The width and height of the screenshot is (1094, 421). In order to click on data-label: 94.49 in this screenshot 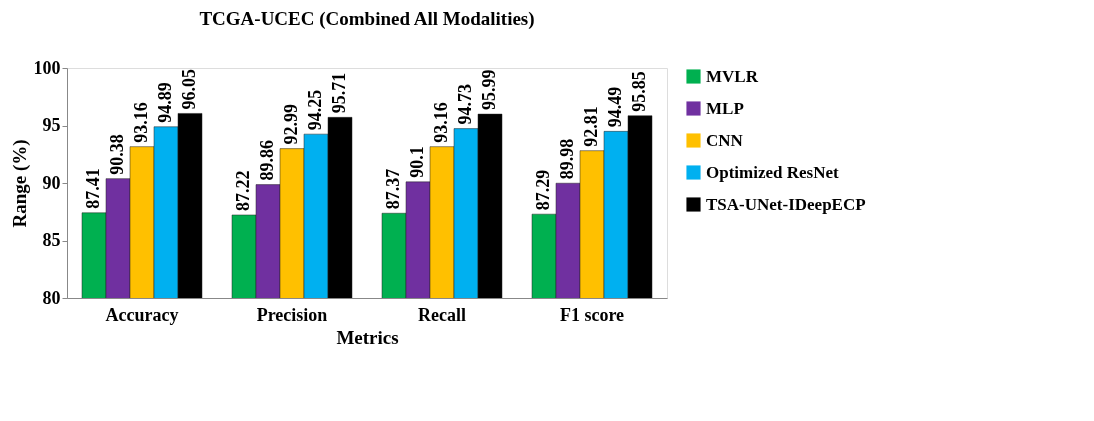, I will do `click(615, 107)`.